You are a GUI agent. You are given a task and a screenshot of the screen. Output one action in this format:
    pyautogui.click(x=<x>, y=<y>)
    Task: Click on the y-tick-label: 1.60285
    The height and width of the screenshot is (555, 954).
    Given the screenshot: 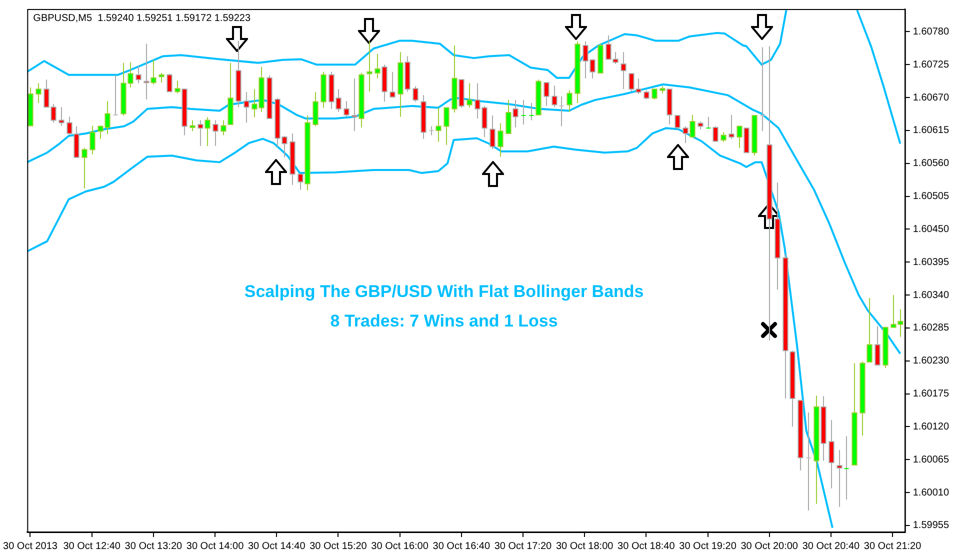 What is the action you would take?
    pyautogui.click(x=931, y=328)
    